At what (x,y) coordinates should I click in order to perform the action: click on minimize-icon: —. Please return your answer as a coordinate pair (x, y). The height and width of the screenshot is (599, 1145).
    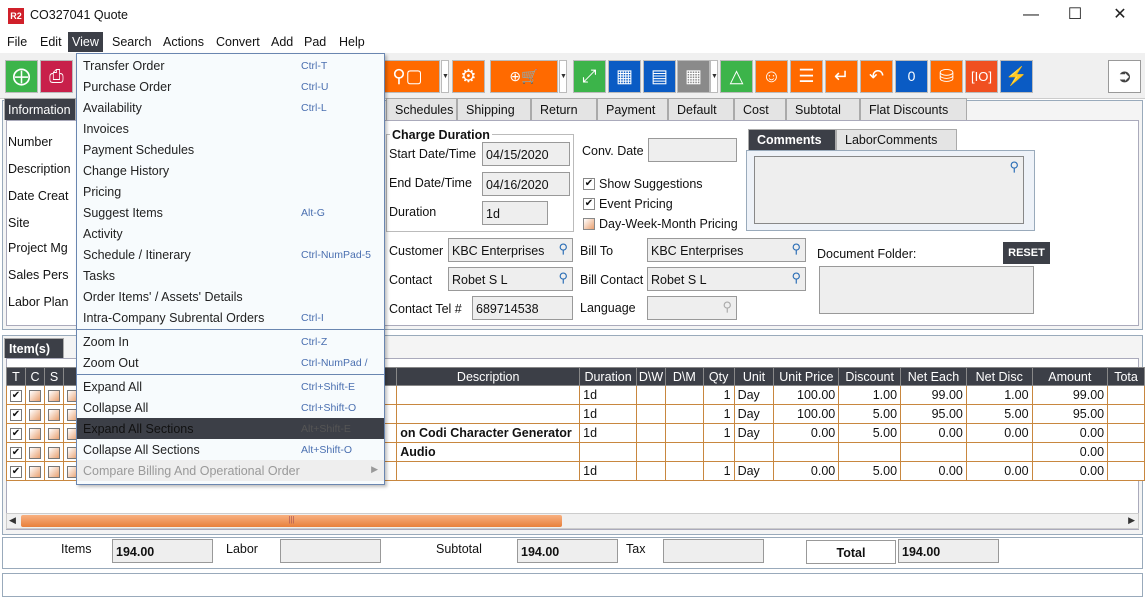
    Looking at the image, I should click on (1031, 14).